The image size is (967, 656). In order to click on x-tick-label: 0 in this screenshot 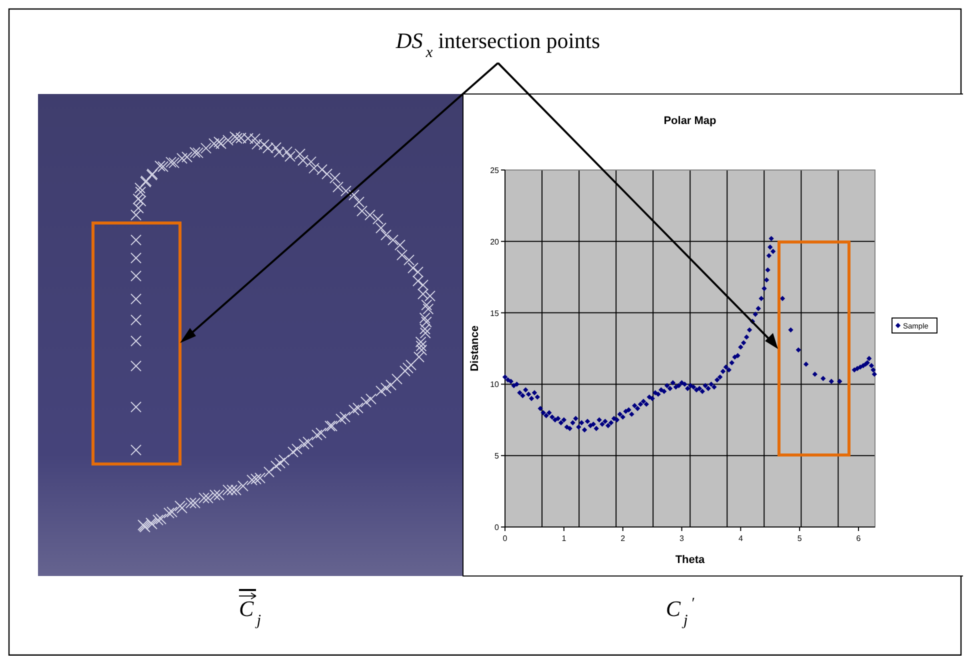, I will do `click(505, 538)`.